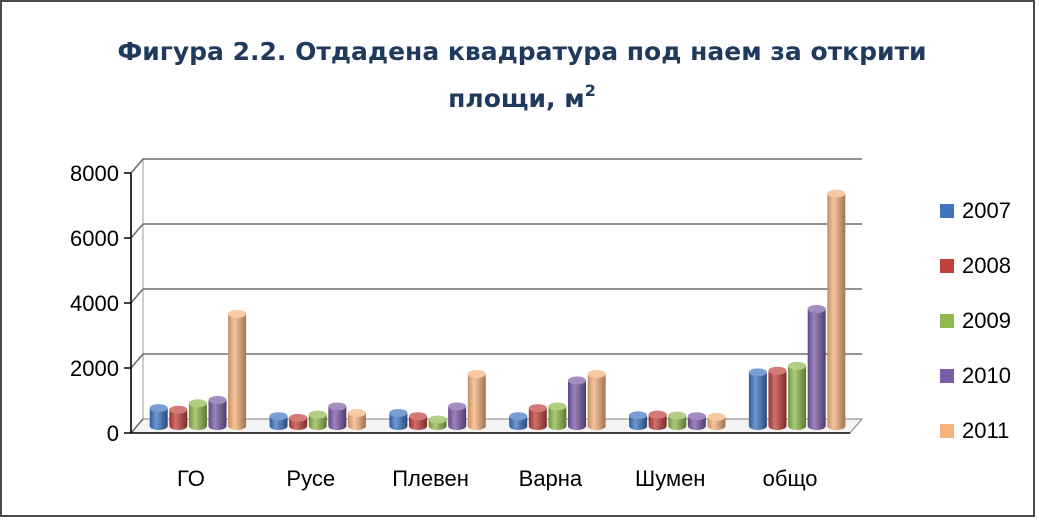  Describe the element at coordinates (516, 98) in the screenshot. I see `chart-title-text: площи, м` at that location.